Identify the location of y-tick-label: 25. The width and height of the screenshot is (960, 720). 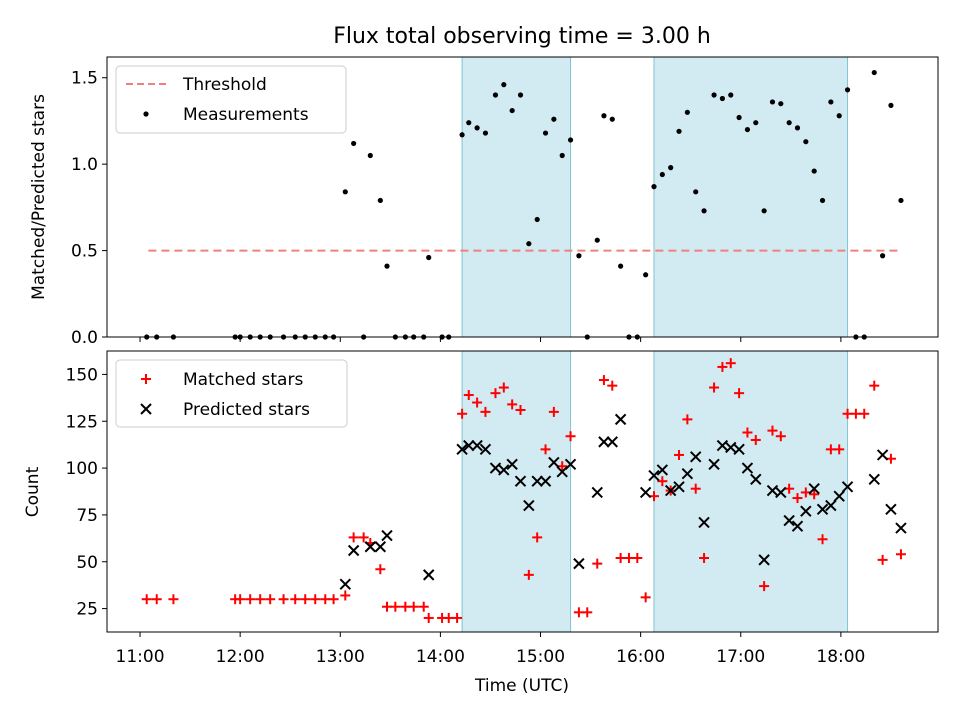
(87, 610).